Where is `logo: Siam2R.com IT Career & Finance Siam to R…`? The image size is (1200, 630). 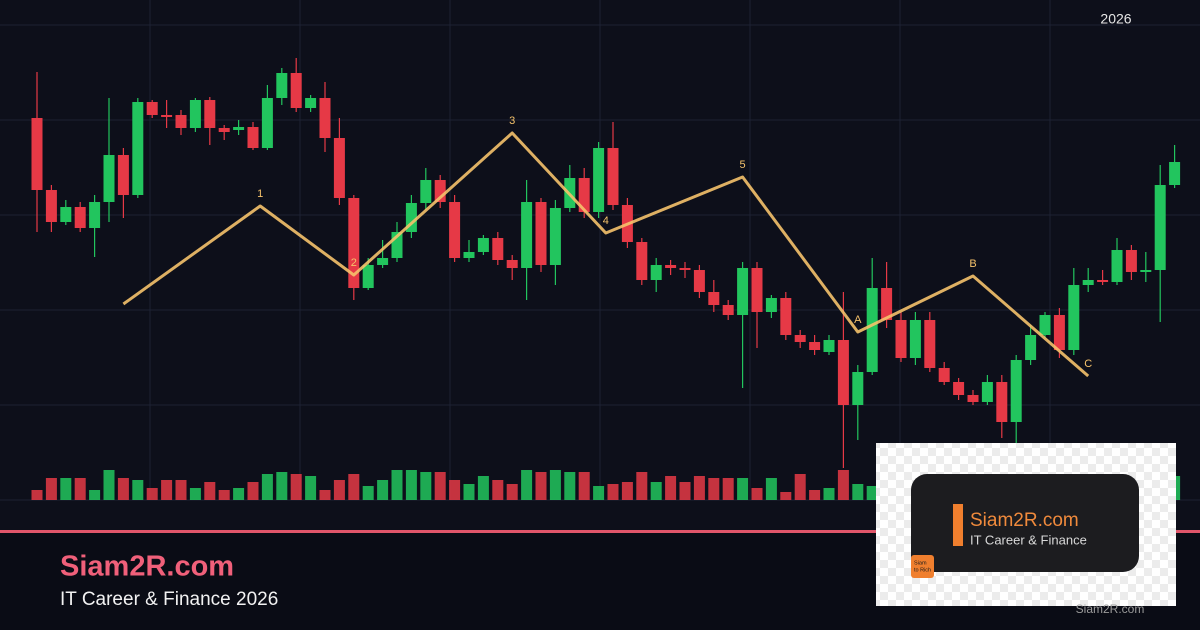 logo: Siam2R.com IT Career & Finance Siam to R… is located at coordinates (1026, 524).